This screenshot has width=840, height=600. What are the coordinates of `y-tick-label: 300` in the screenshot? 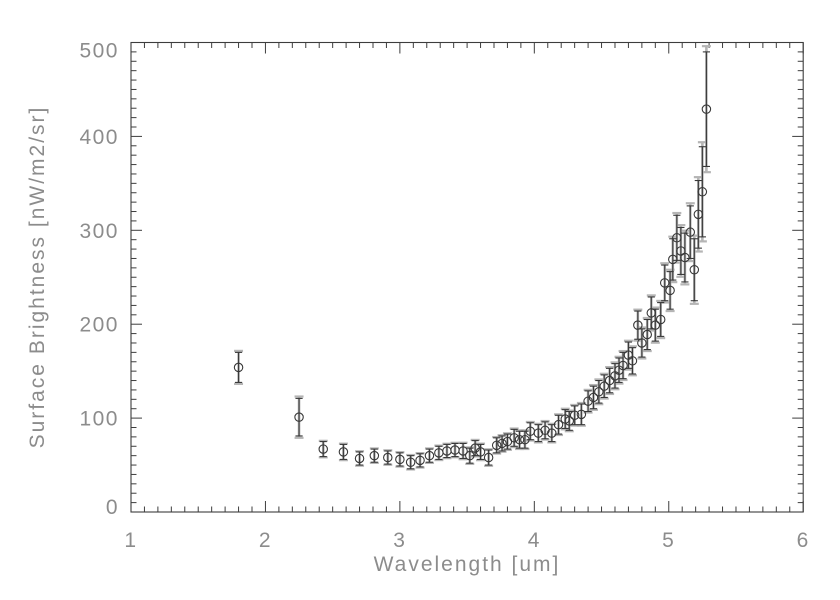 It's located at (99, 231).